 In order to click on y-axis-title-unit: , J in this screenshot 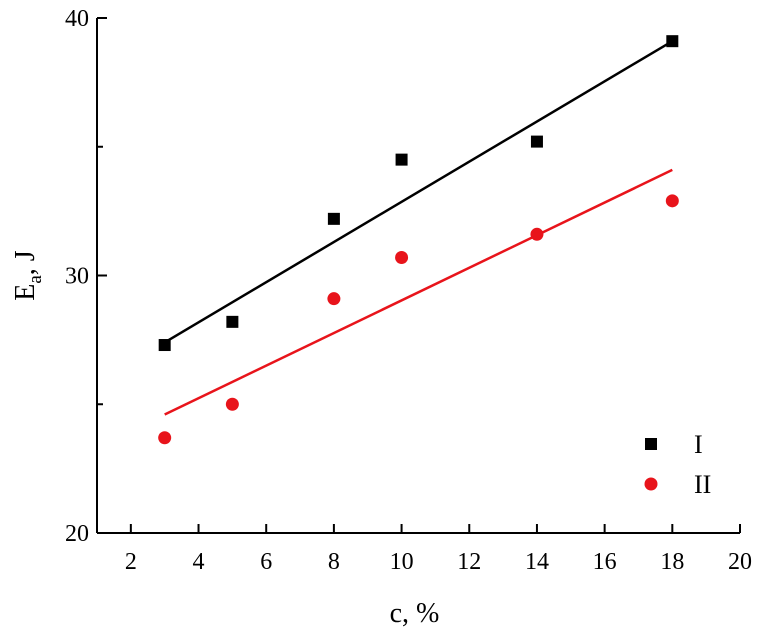, I will do `click(25, 262)`.